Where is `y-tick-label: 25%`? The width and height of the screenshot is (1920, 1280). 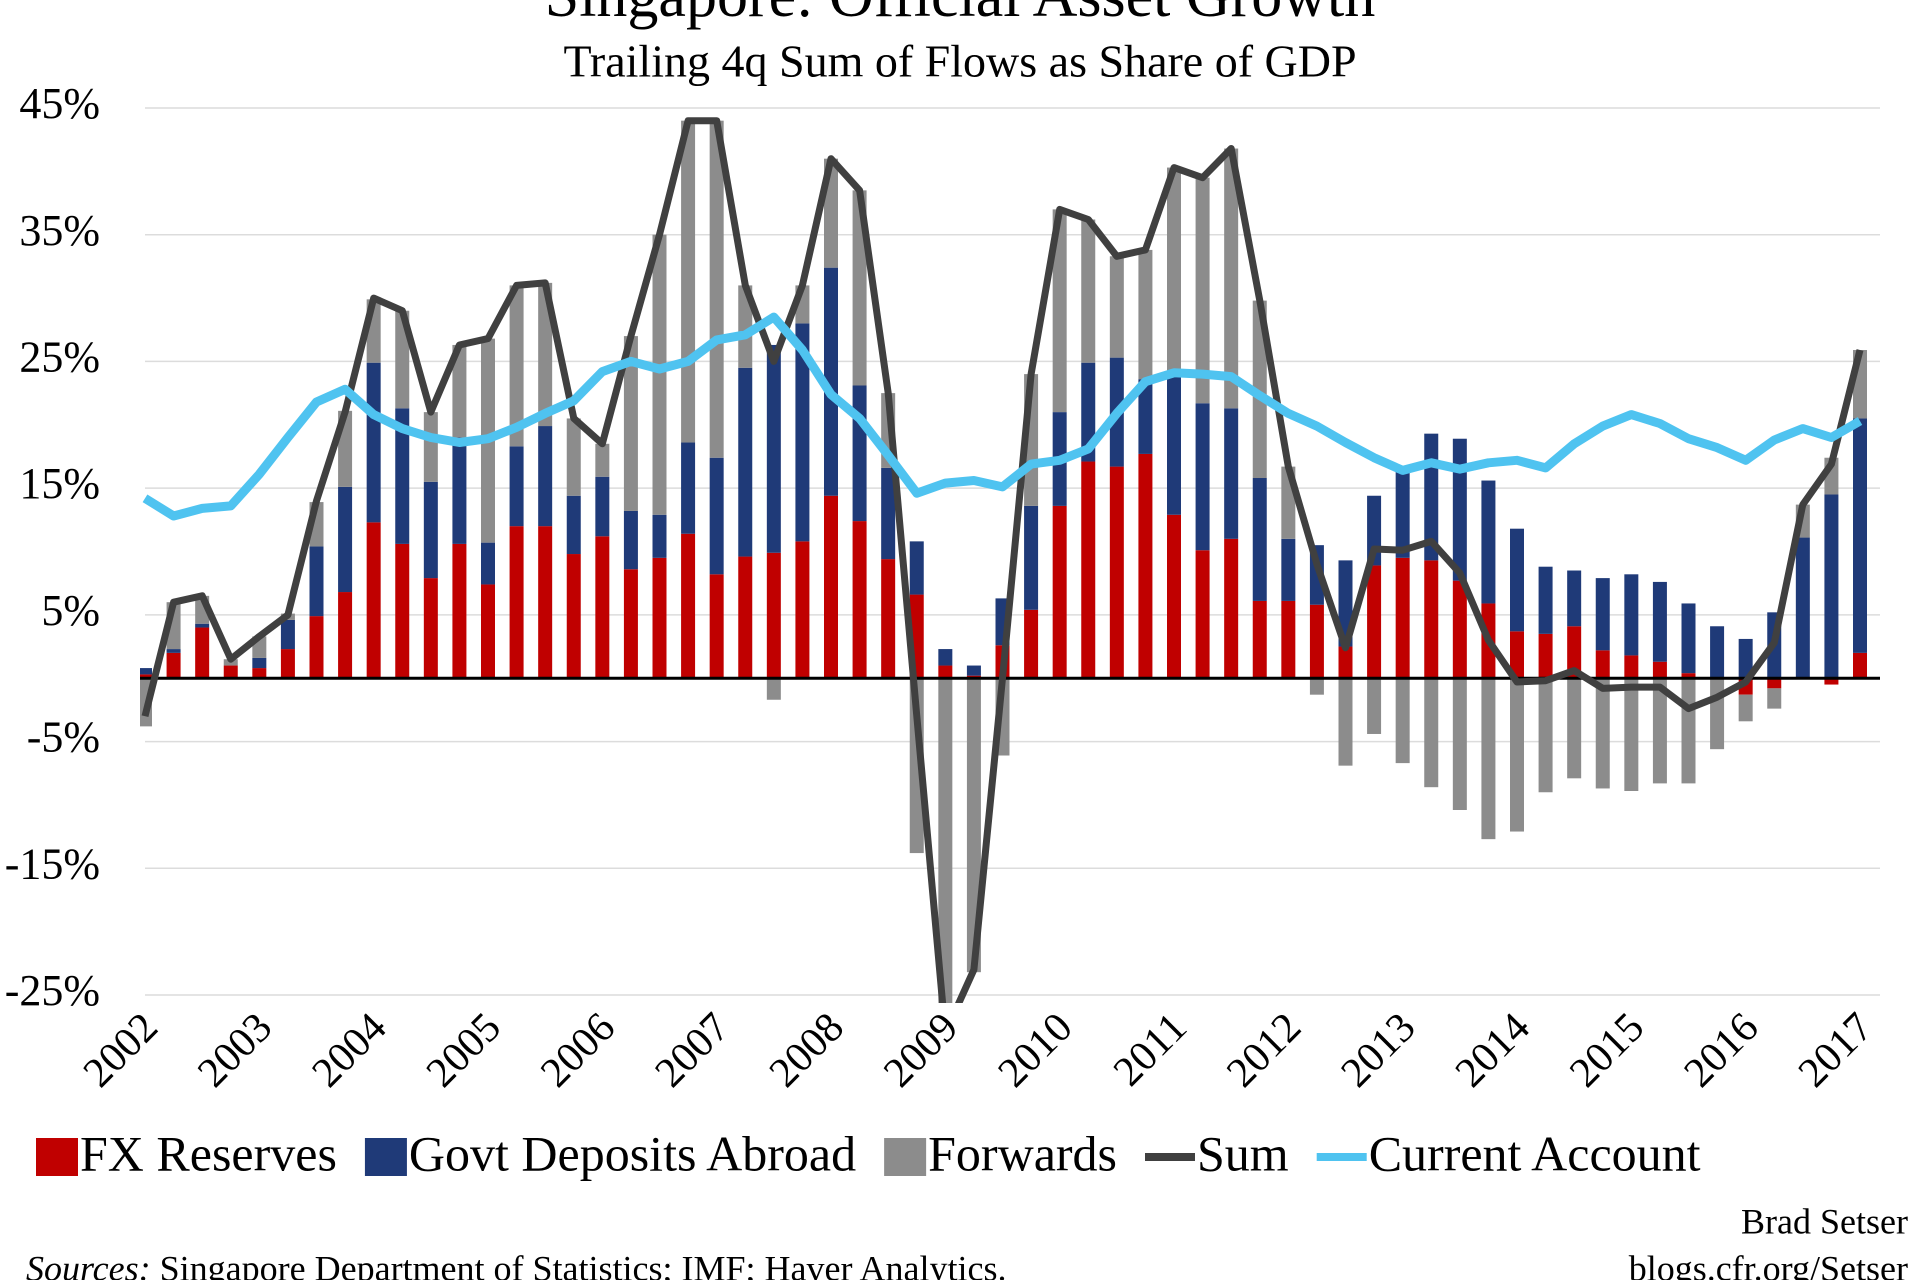
y-tick-label: 25% is located at coordinates (59, 357).